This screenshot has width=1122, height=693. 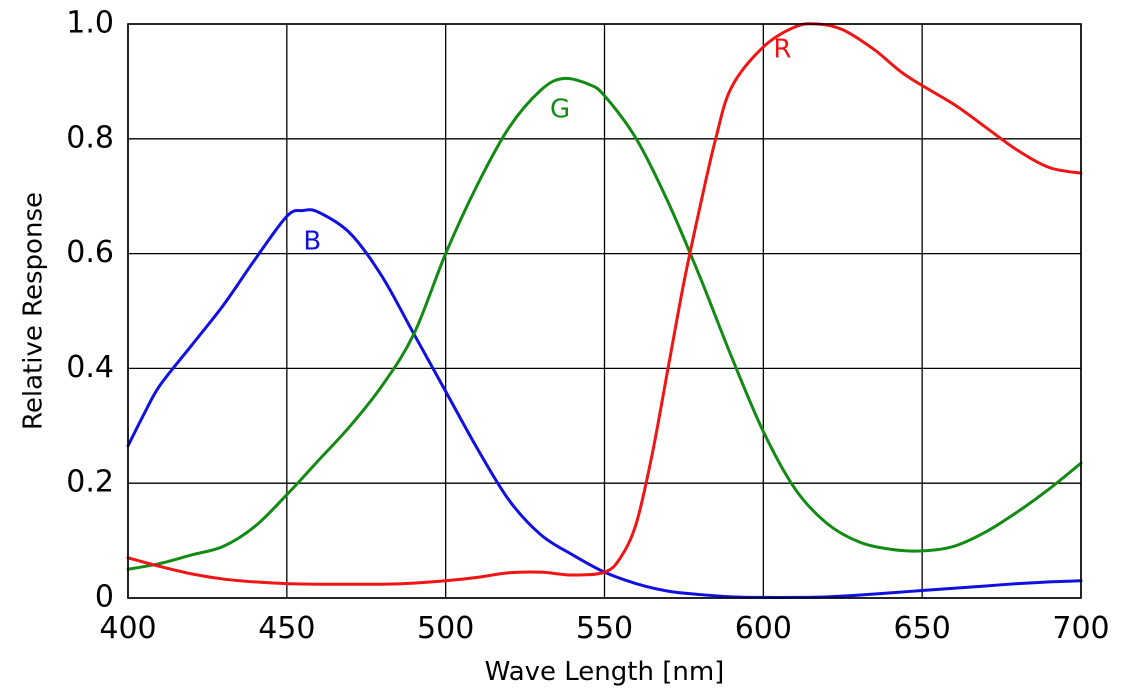 I want to click on x-tick-label: 700, so click(x=1080, y=628).